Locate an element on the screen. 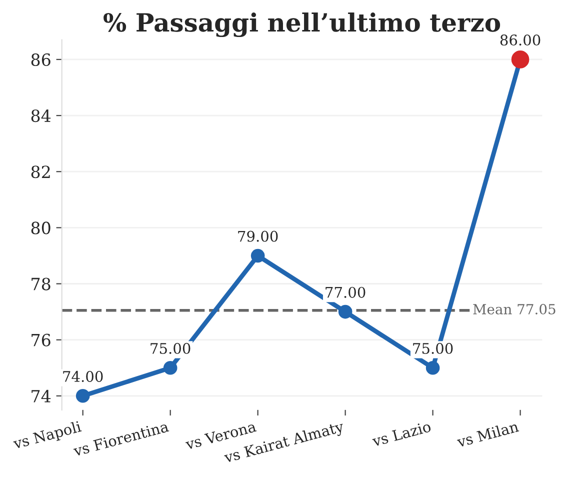 The height and width of the screenshot is (480, 578). data-label: 74.00 is located at coordinates (83, 376).